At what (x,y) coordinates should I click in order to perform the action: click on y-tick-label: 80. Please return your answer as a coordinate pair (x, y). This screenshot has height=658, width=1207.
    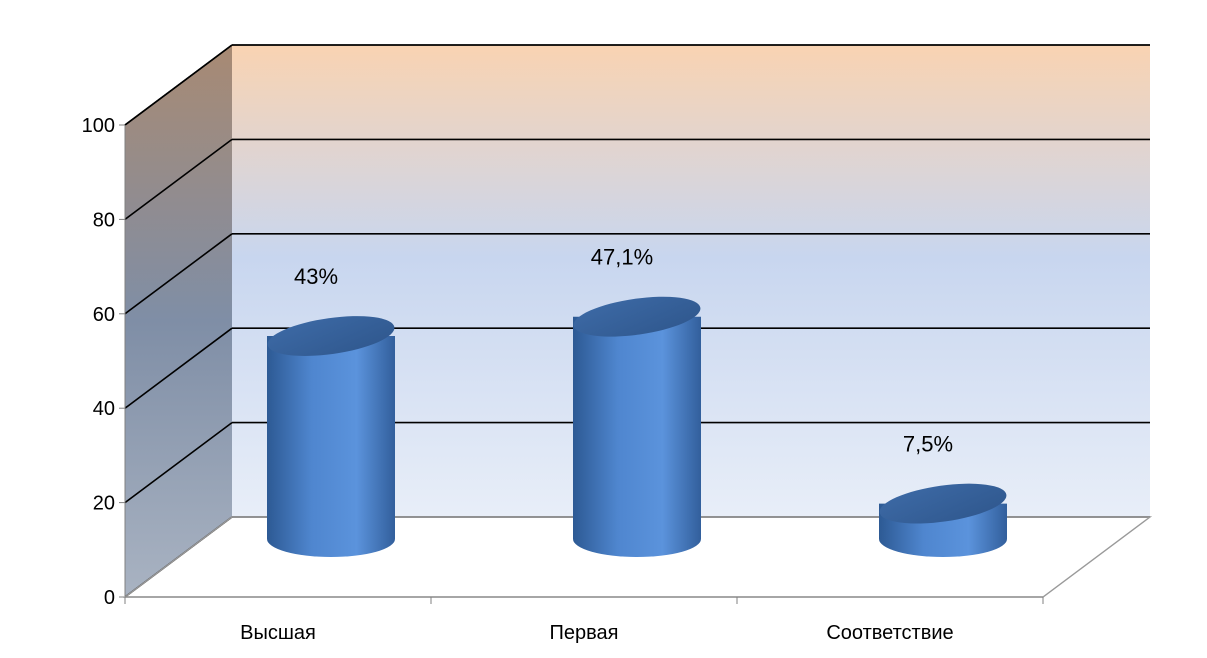
    Looking at the image, I should click on (104, 220).